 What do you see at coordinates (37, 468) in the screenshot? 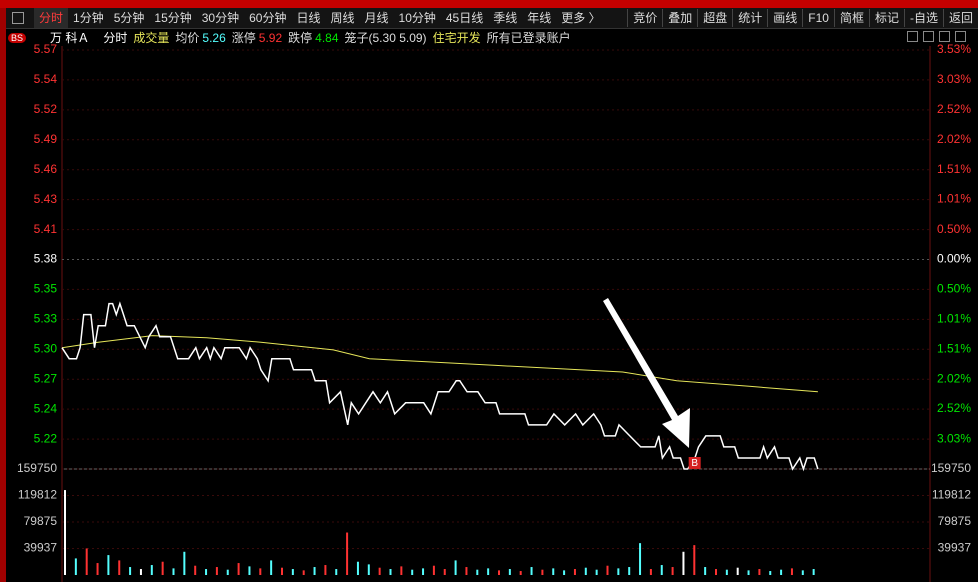
I see `volume-tick-label: 159750` at bounding box center [37, 468].